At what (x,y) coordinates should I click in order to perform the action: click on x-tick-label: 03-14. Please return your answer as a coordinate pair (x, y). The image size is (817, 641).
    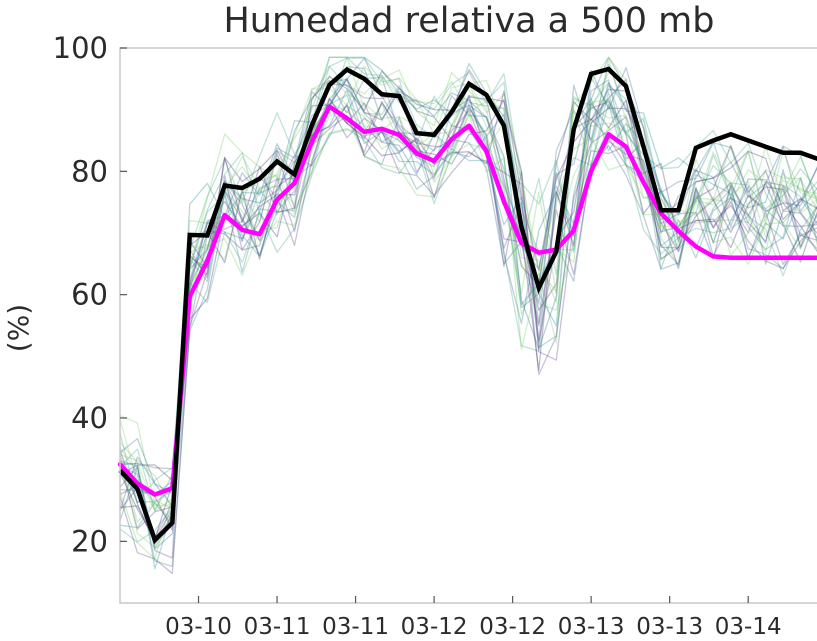
    Looking at the image, I should click on (748, 627).